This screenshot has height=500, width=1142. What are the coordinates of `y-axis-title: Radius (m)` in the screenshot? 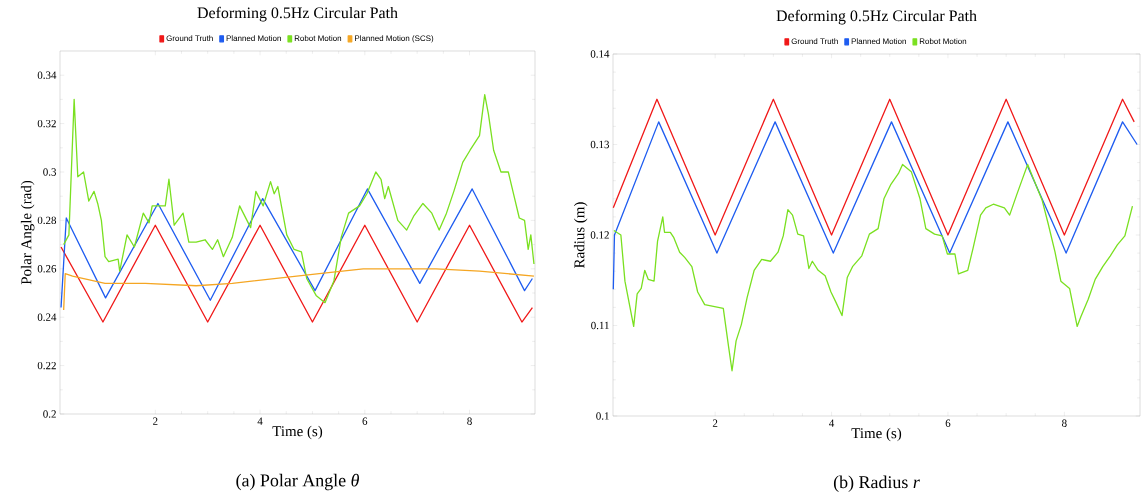 It's located at (580, 235).